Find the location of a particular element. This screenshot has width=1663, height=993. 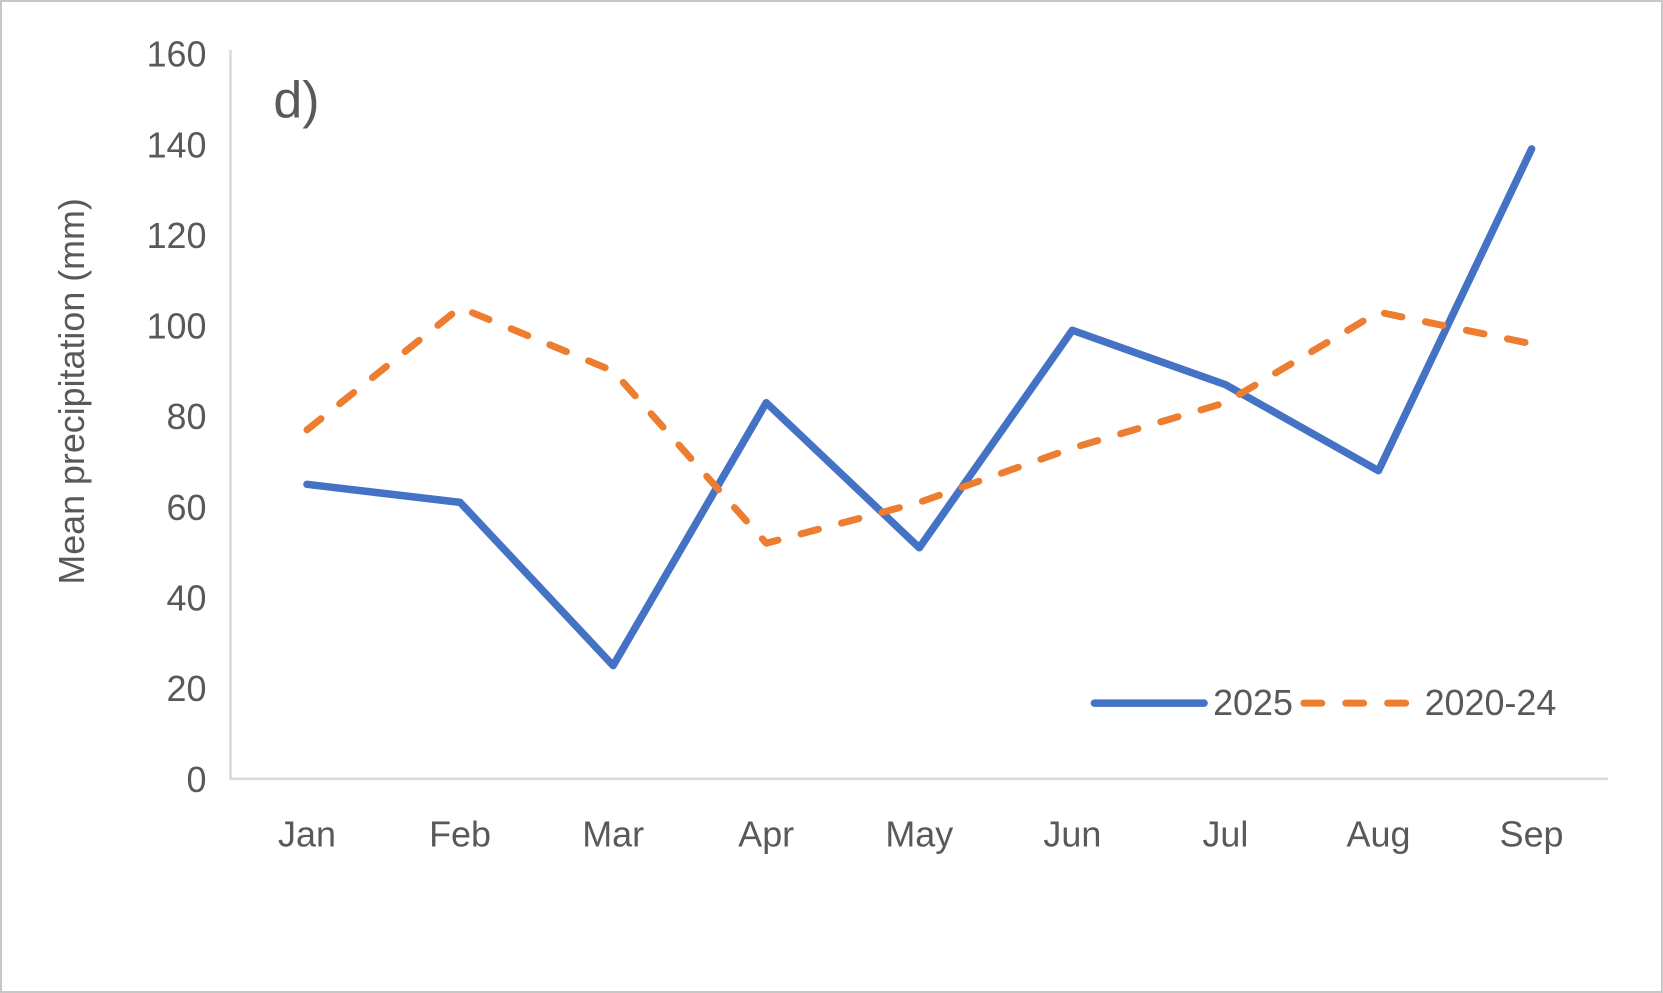

figure-label: d) is located at coordinates (296, 100).